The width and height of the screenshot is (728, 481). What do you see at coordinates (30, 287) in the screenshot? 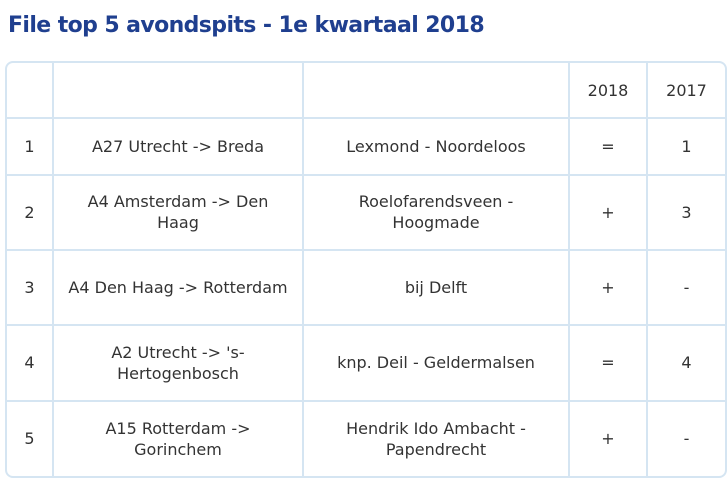
I see `rank-cell: 3` at bounding box center [30, 287].